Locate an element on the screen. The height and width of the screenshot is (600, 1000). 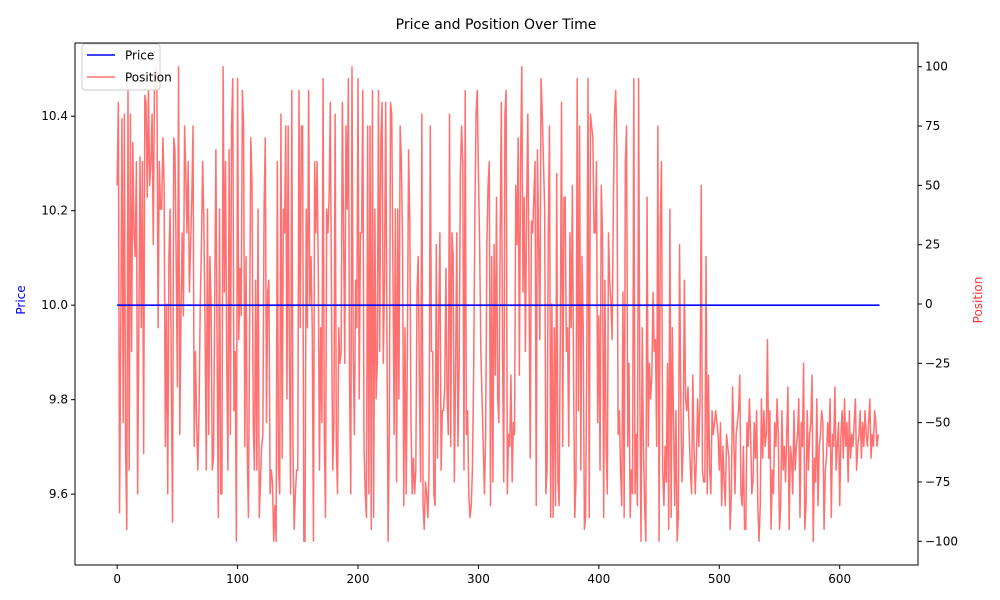
x-tick-label: 500 is located at coordinates (719, 579).